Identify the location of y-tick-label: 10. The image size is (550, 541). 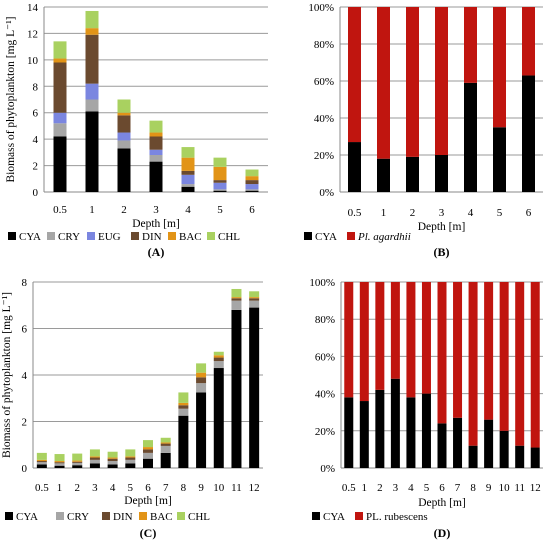
(33, 61).